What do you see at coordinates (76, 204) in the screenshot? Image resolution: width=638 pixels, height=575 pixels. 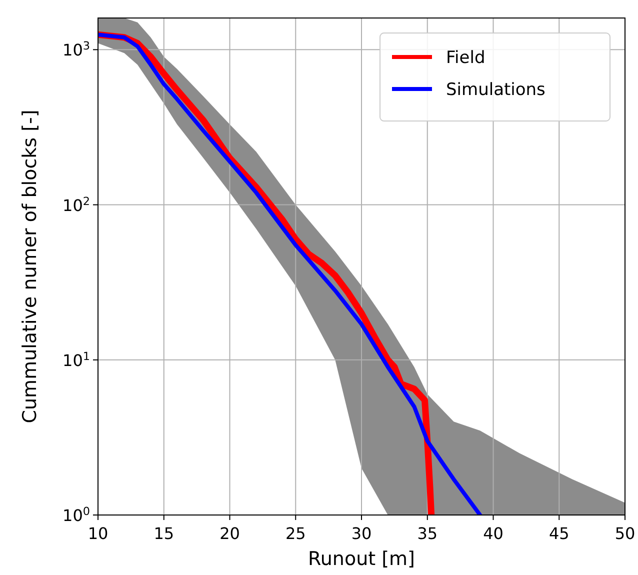 I see `y-tick-label: 10$^{2}$` at bounding box center [76, 204].